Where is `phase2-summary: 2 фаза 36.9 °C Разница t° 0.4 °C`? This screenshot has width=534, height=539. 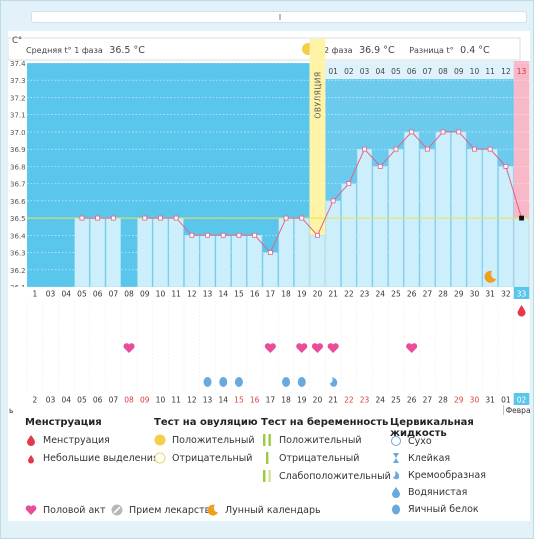 phase2-summary: 2 фаза 36.9 °C Разница t° 0.4 °C is located at coordinates (407, 50).